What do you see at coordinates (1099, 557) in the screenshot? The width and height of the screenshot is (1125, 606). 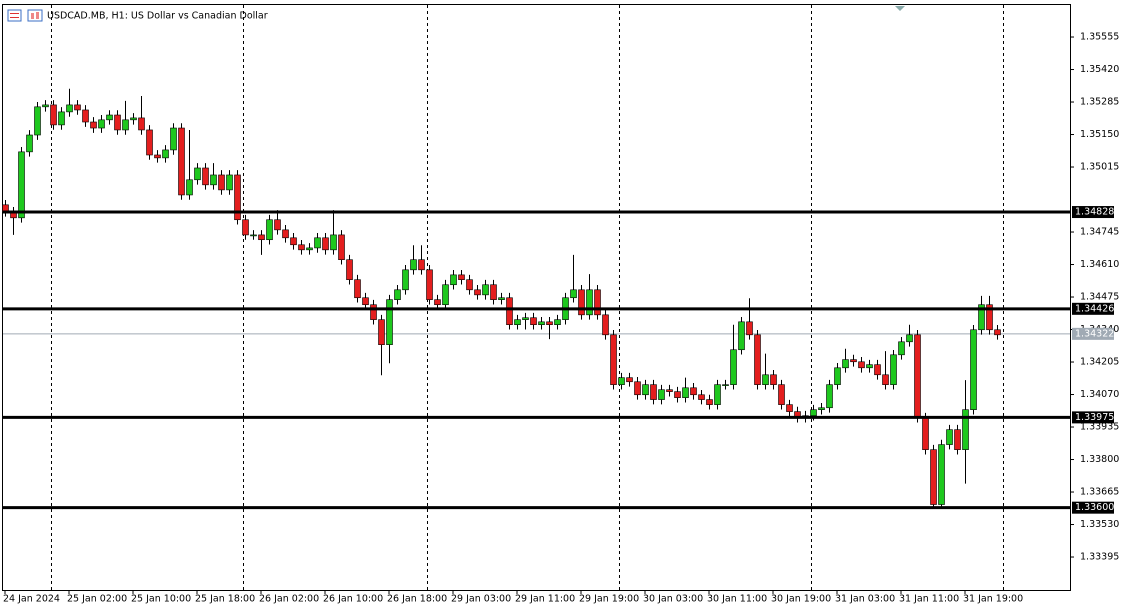 I see `y-tick-label: 1.33395` at bounding box center [1099, 557].